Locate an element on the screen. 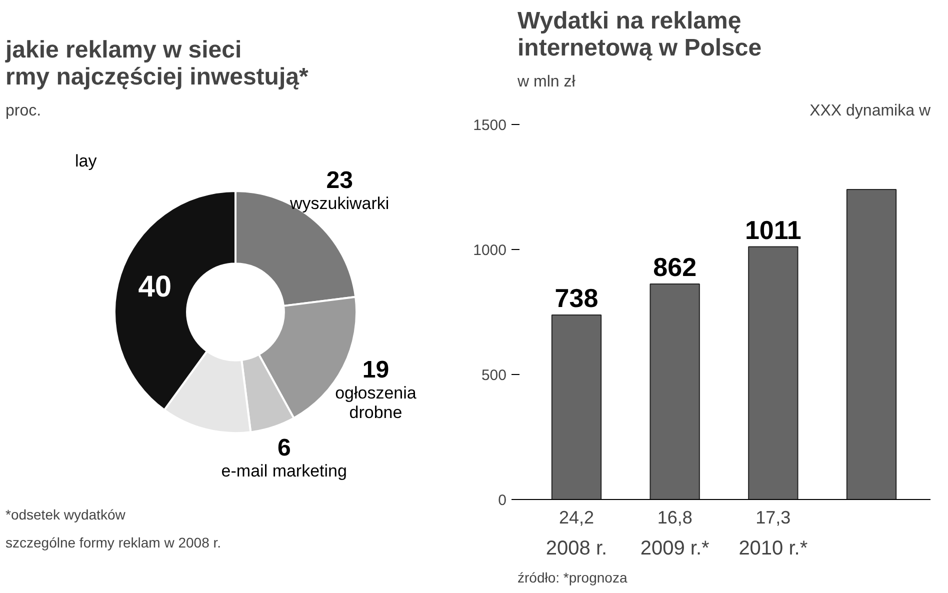 The width and height of the screenshot is (948, 593). data-label: 40 is located at coordinates (155, 287).